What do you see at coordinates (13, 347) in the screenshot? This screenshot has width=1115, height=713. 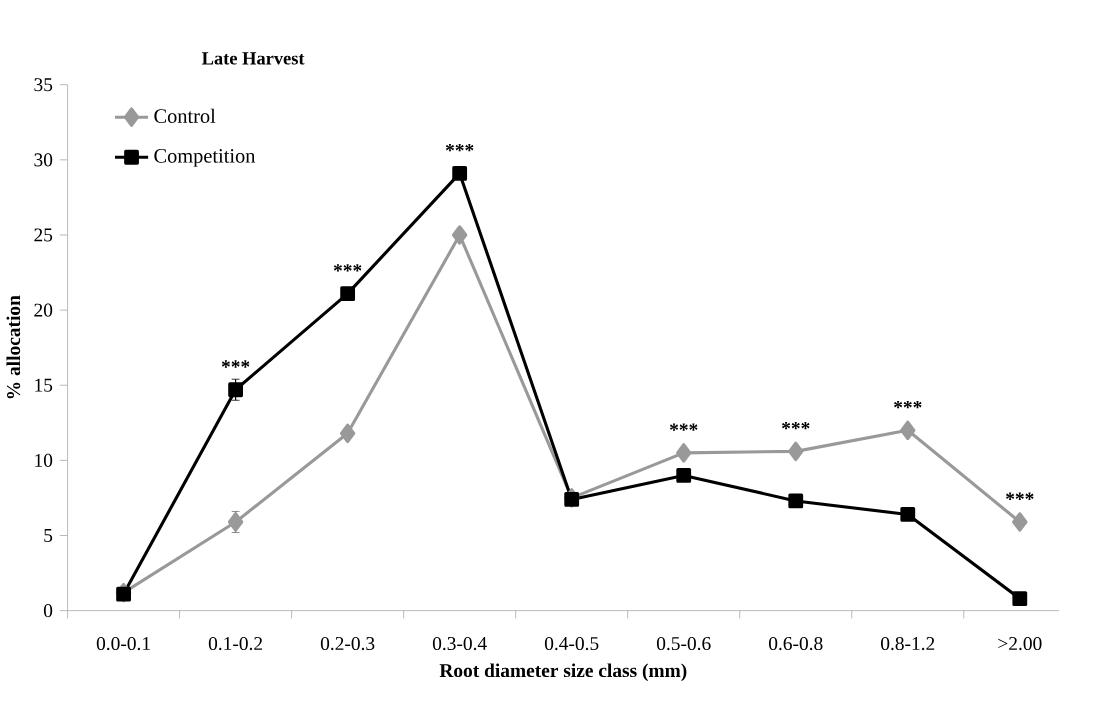 I see `y-axis-title: % allocation` at bounding box center [13, 347].